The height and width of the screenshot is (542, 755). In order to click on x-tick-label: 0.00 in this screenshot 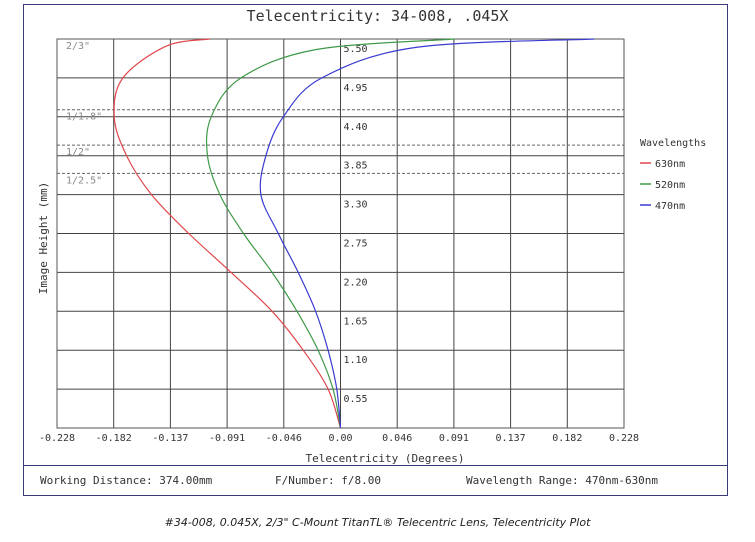, I will do `click(340, 438)`.